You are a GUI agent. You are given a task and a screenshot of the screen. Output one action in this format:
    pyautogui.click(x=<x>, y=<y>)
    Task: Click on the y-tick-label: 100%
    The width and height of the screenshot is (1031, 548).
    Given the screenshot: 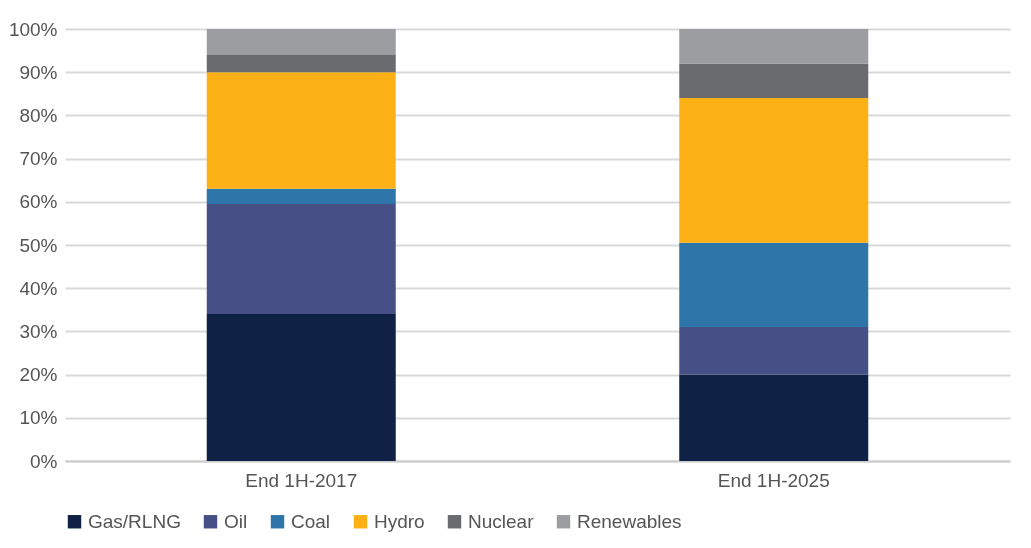 What is the action you would take?
    pyautogui.click(x=33, y=29)
    